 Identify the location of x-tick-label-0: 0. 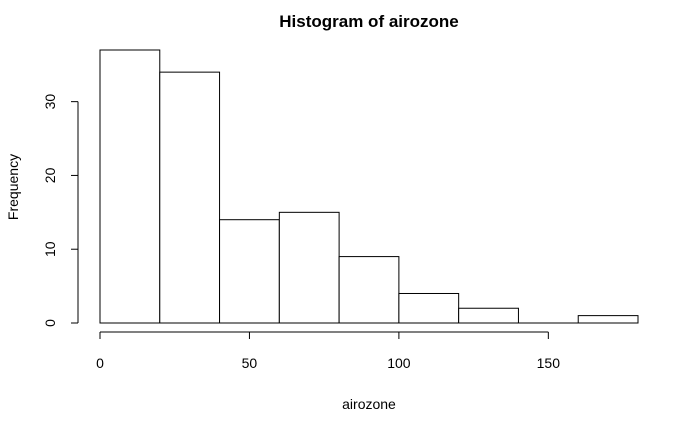
(100, 363).